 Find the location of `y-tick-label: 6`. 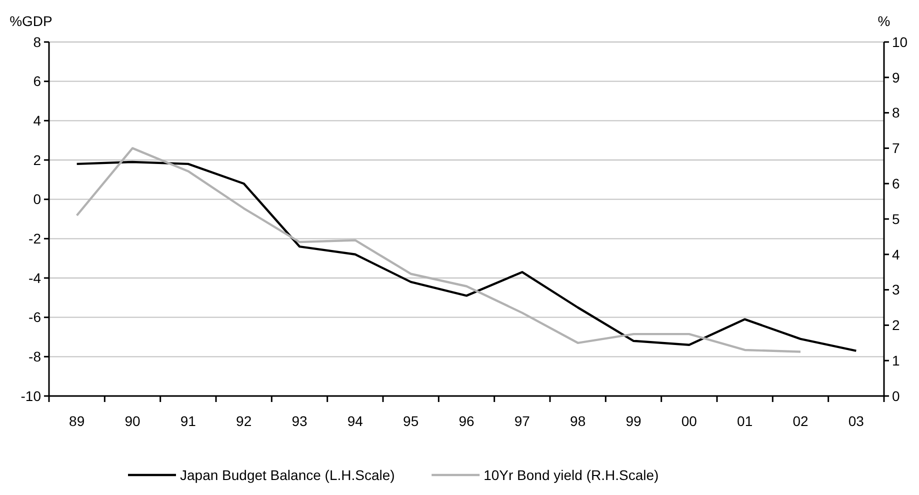

y-tick-label: 6 is located at coordinates (37, 81).